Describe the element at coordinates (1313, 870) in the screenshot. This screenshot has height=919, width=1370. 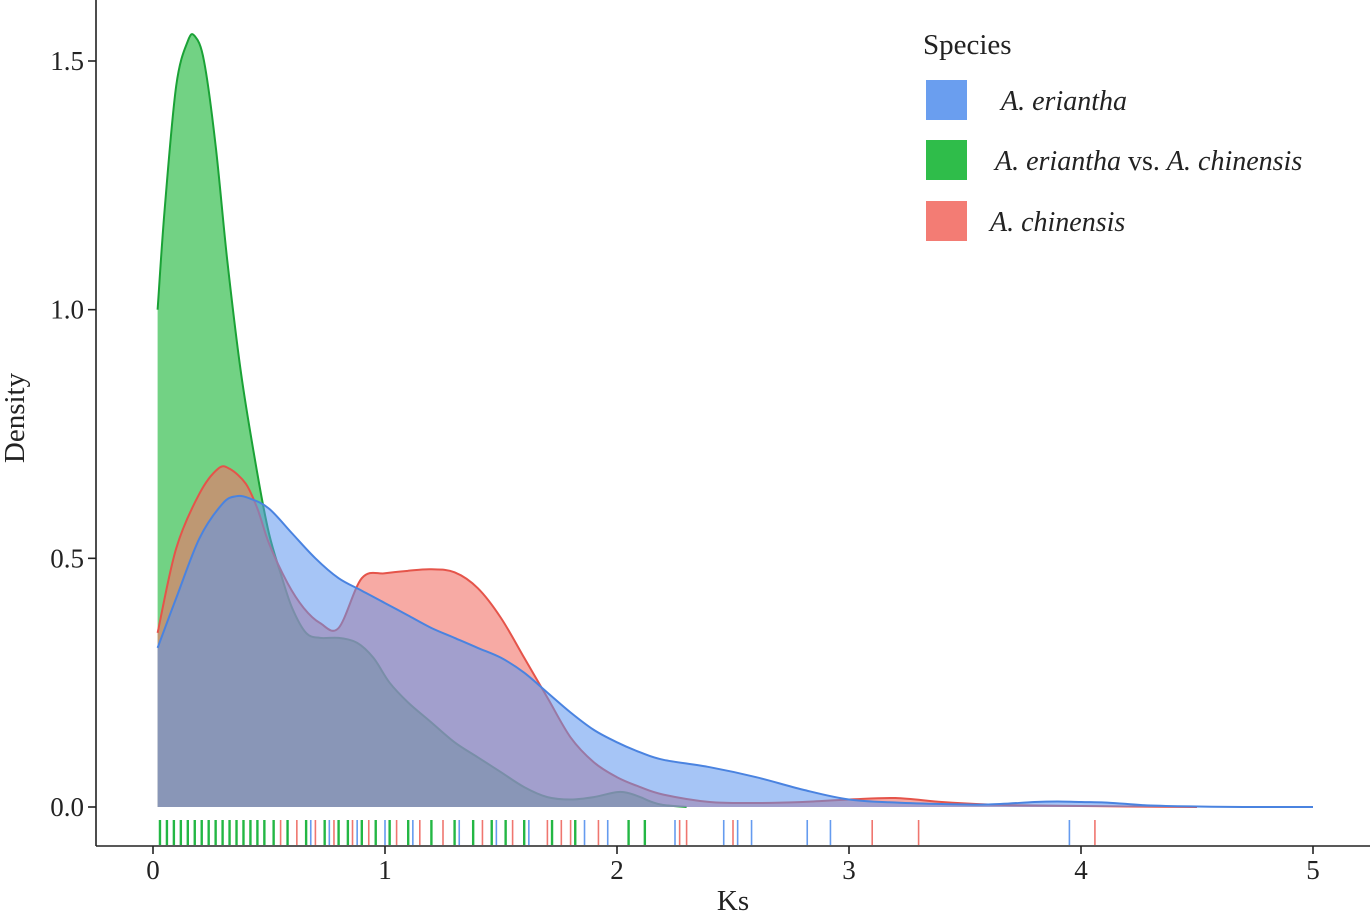
I see `x-tick-label: 5` at that location.